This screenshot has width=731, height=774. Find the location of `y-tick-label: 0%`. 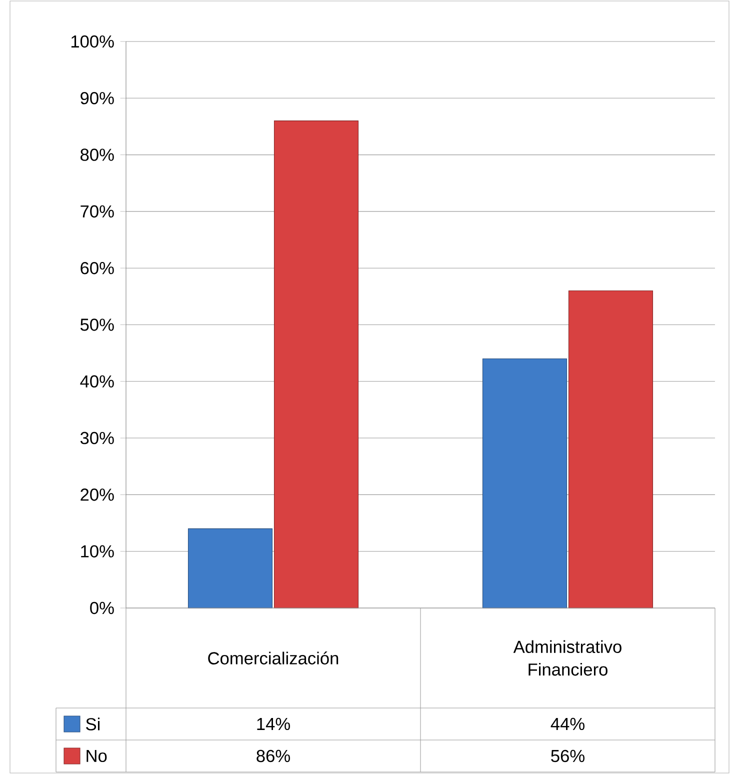

y-tick-label: 0% is located at coordinates (102, 608).